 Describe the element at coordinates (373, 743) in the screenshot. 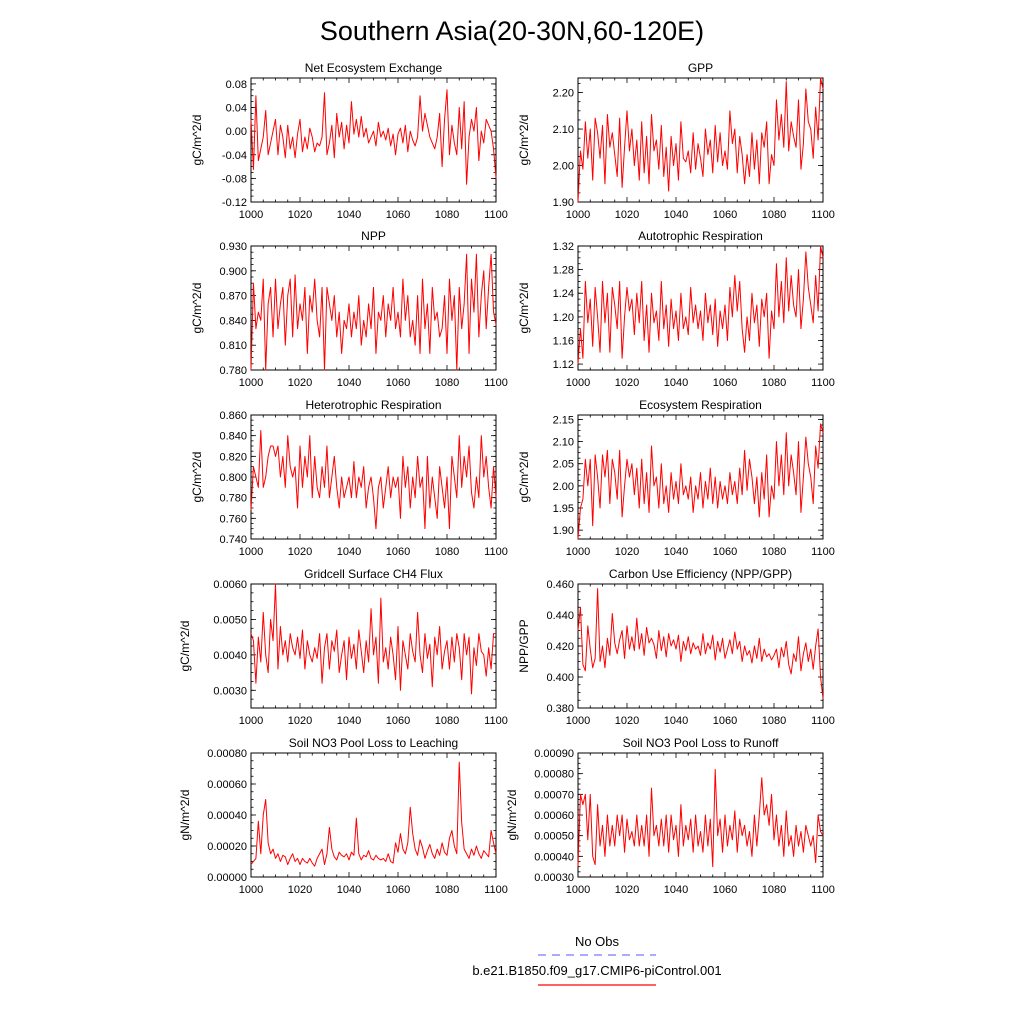

I see `panel-title: Soil NO3 Pool Loss to Leaching` at that location.